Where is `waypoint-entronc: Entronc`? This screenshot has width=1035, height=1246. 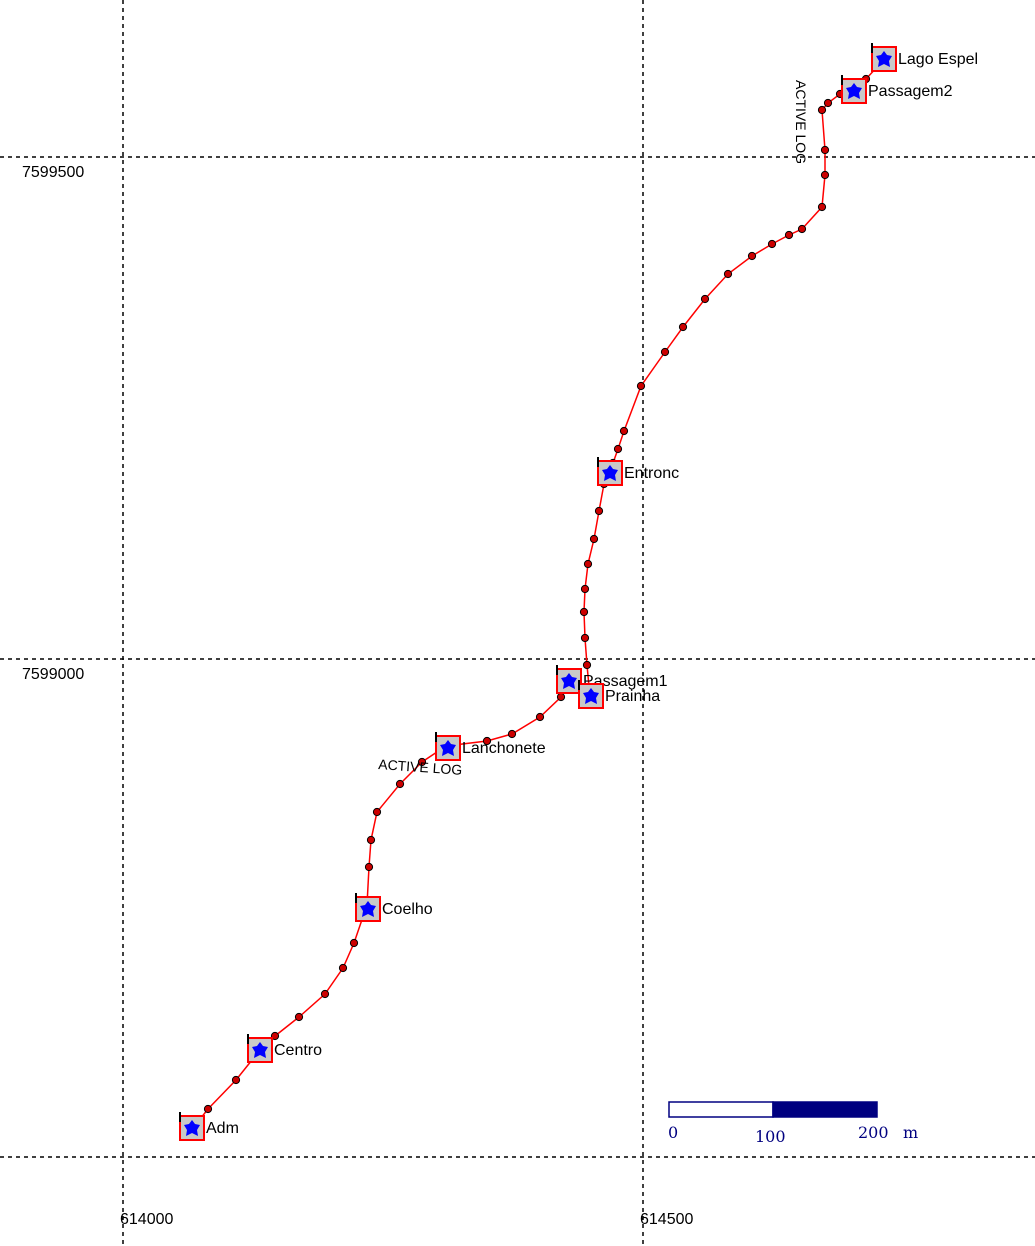
waypoint-entronc: Entronc is located at coordinates (638, 471).